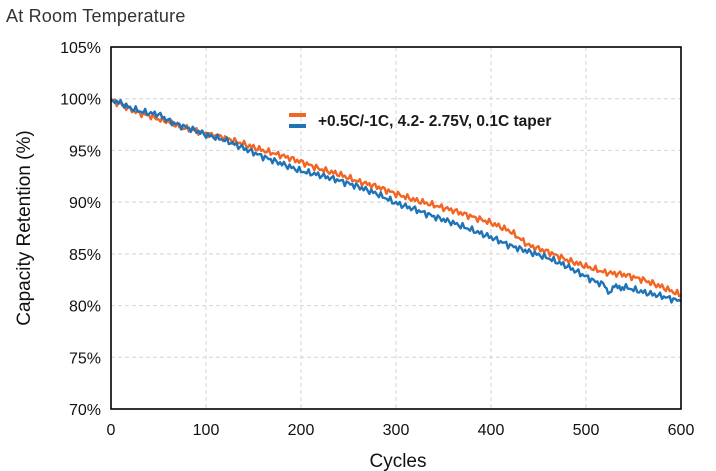  What do you see at coordinates (681, 430) in the screenshot?
I see `x-tick-label: 600` at bounding box center [681, 430].